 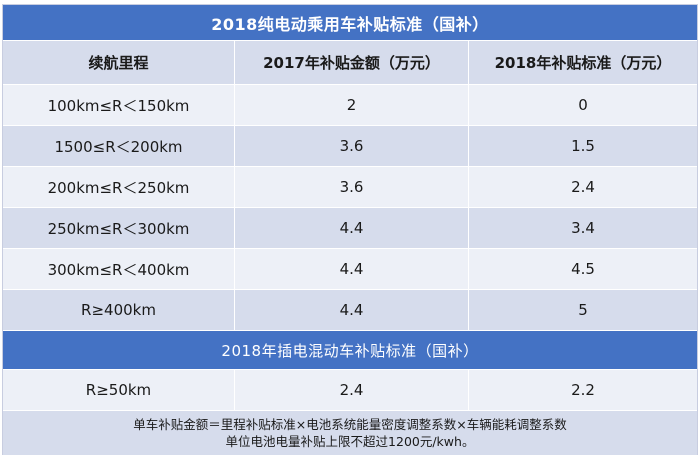 I want to click on range-cell: 300km≤R＜400km, so click(x=119, y=269).